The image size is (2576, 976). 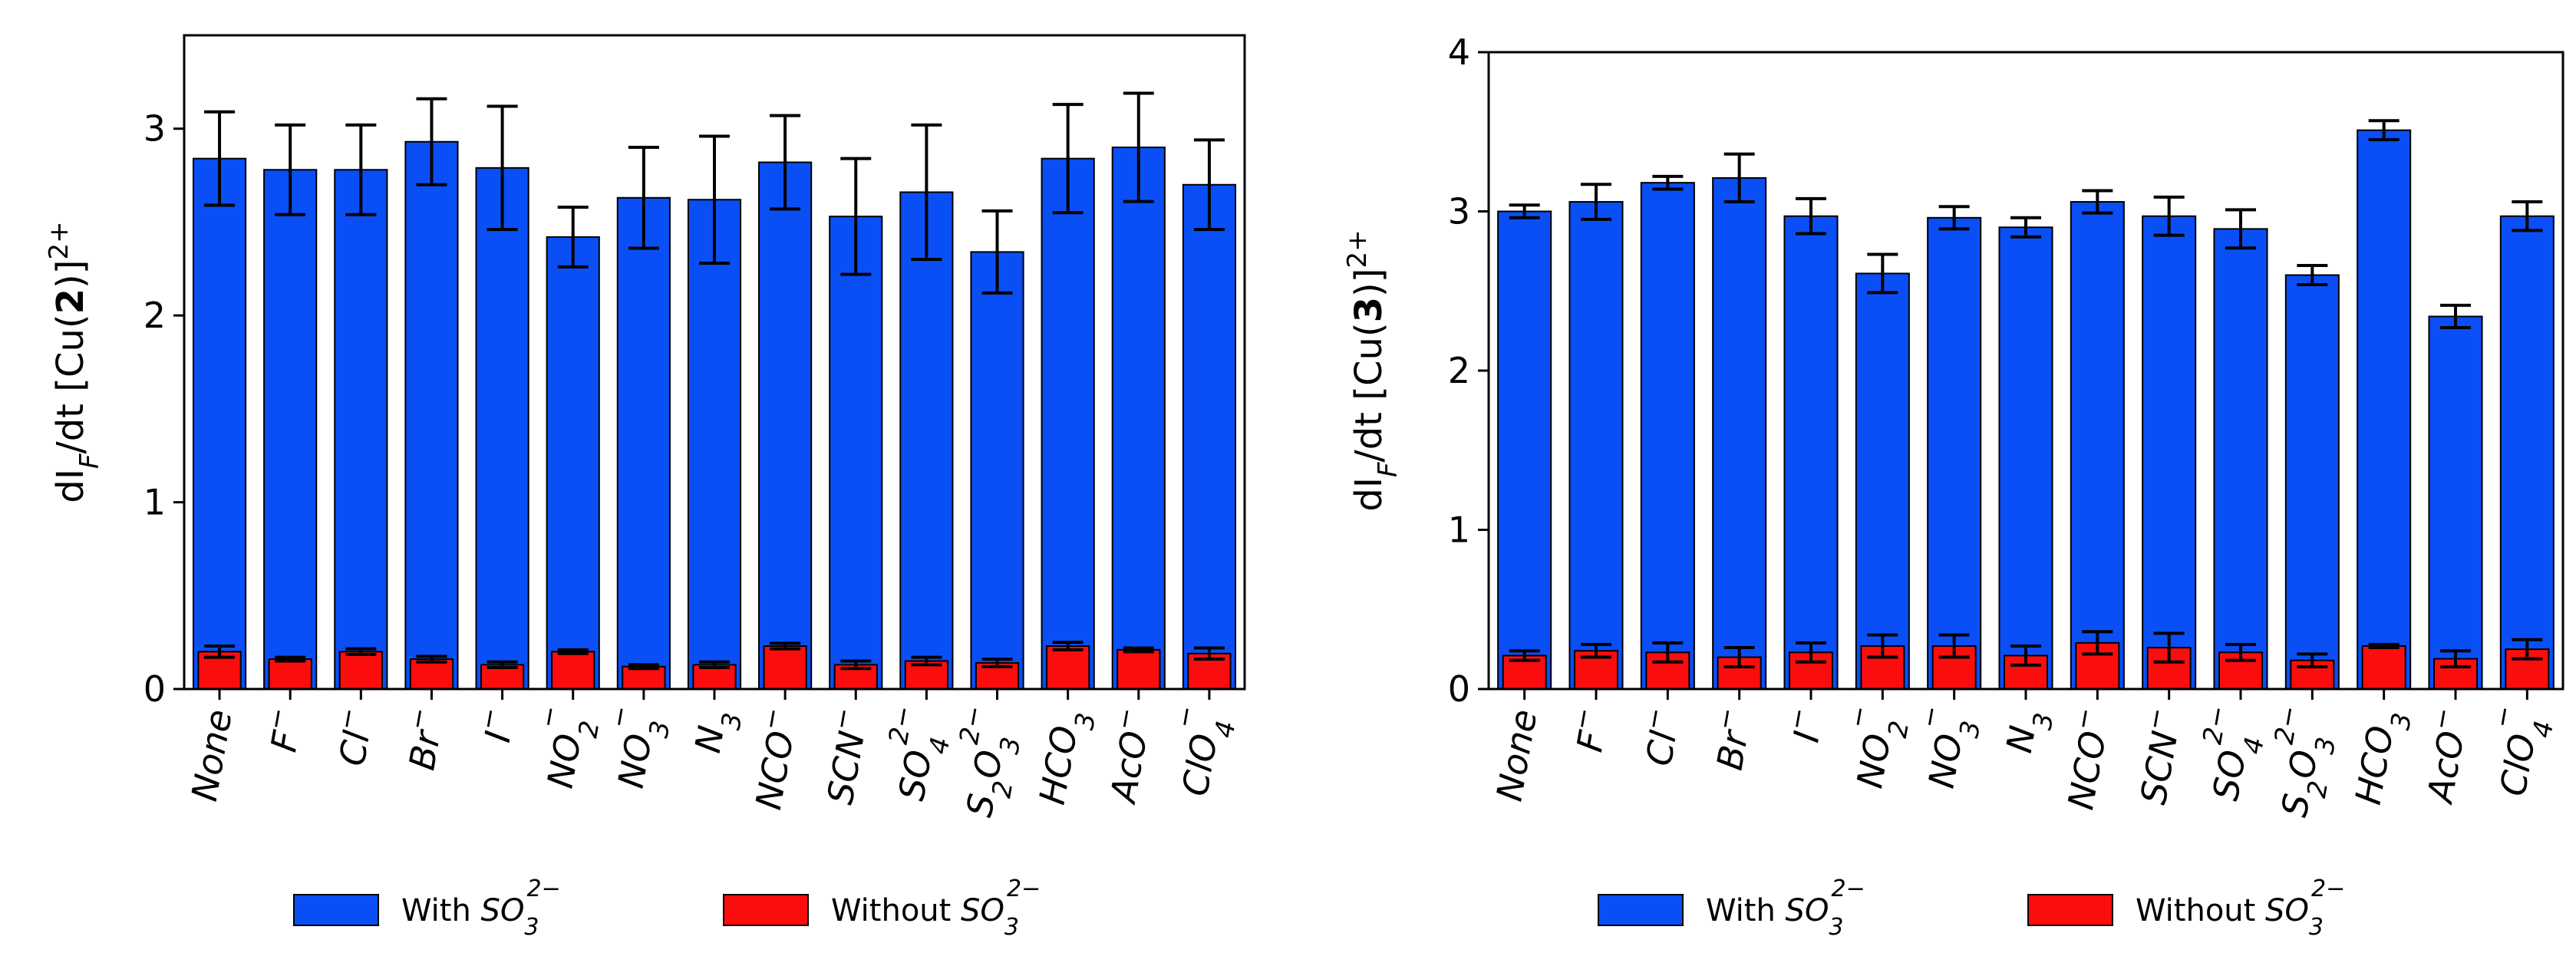 What do you see at coordinates (154, 689) in the screenshot?
I see `y-tick-label: 0` at bounding box center [154, 689].